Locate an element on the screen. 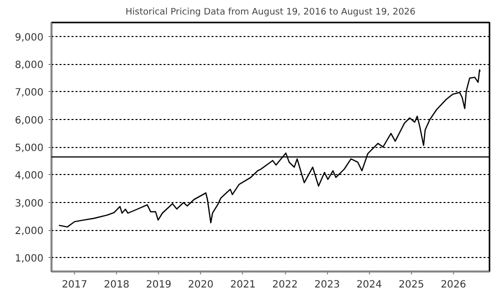  y-tick-label: 9,000 is located at coordinates (29, 38).